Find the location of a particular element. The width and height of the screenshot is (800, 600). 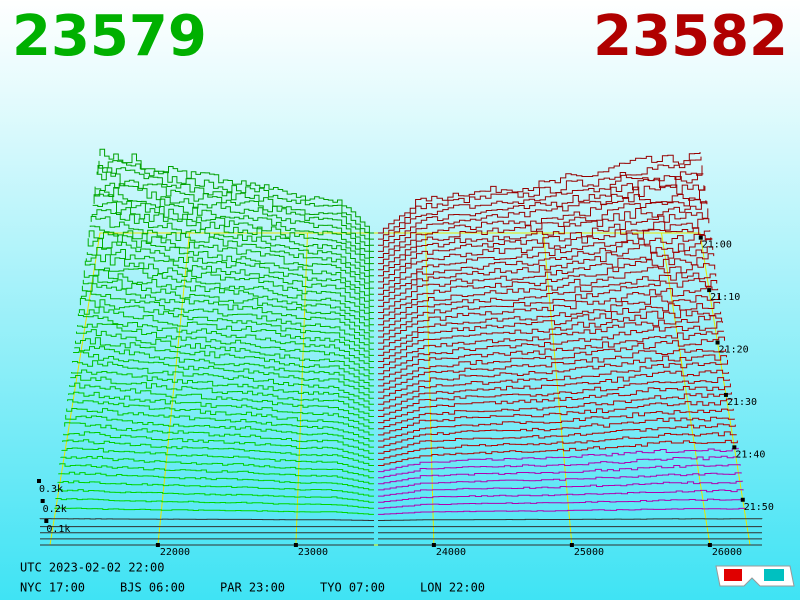

best-bid: 23579 is located at coordinates (109, 36).